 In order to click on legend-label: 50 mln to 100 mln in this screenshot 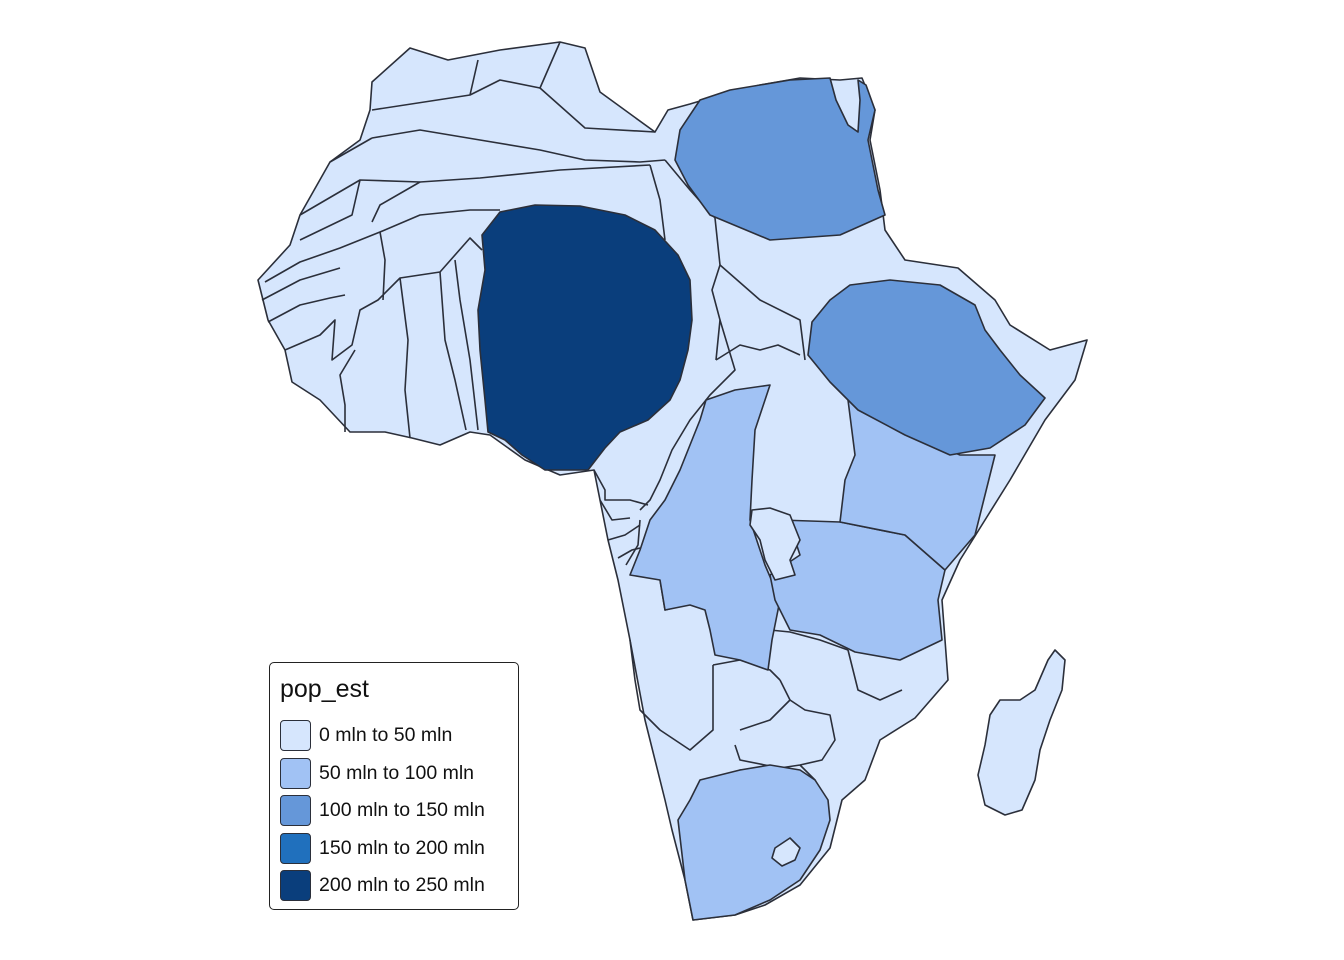, I will do `click(397, 772)`.